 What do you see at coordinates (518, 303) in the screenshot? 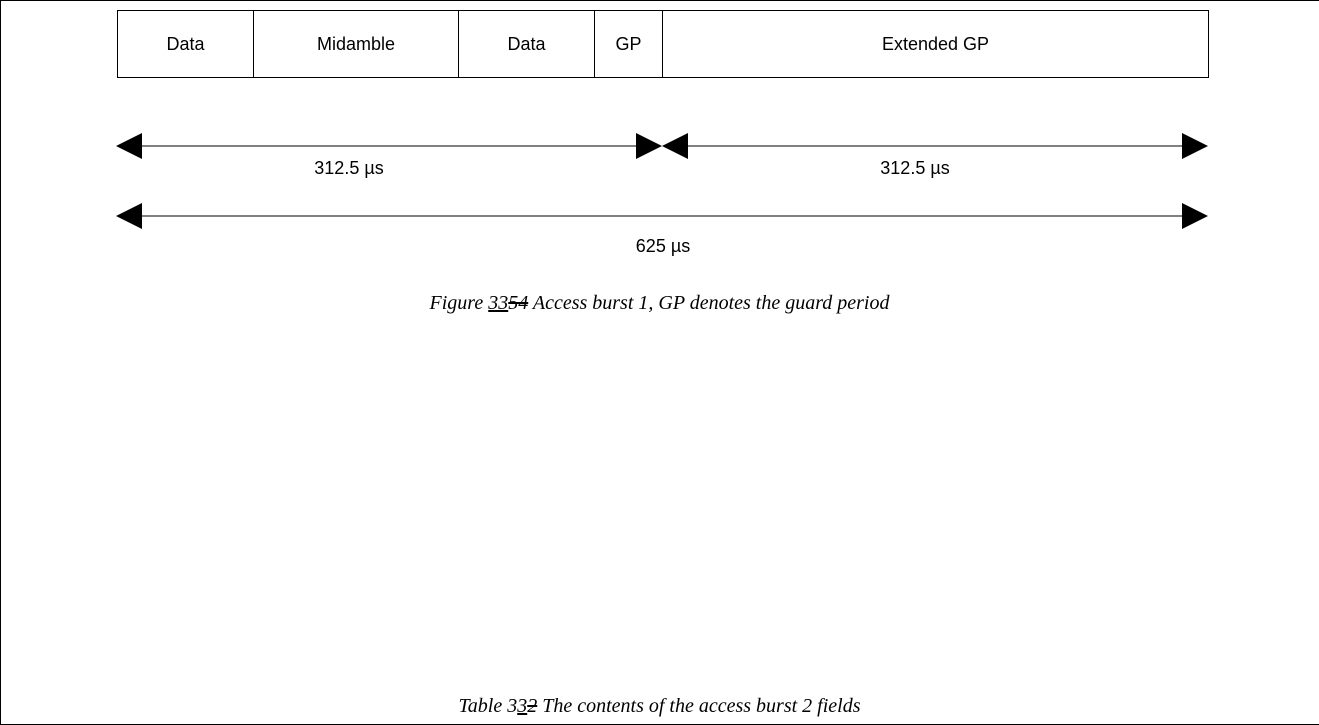
I see `figure-number-deleted: 54` at bounding box center [518, 303].